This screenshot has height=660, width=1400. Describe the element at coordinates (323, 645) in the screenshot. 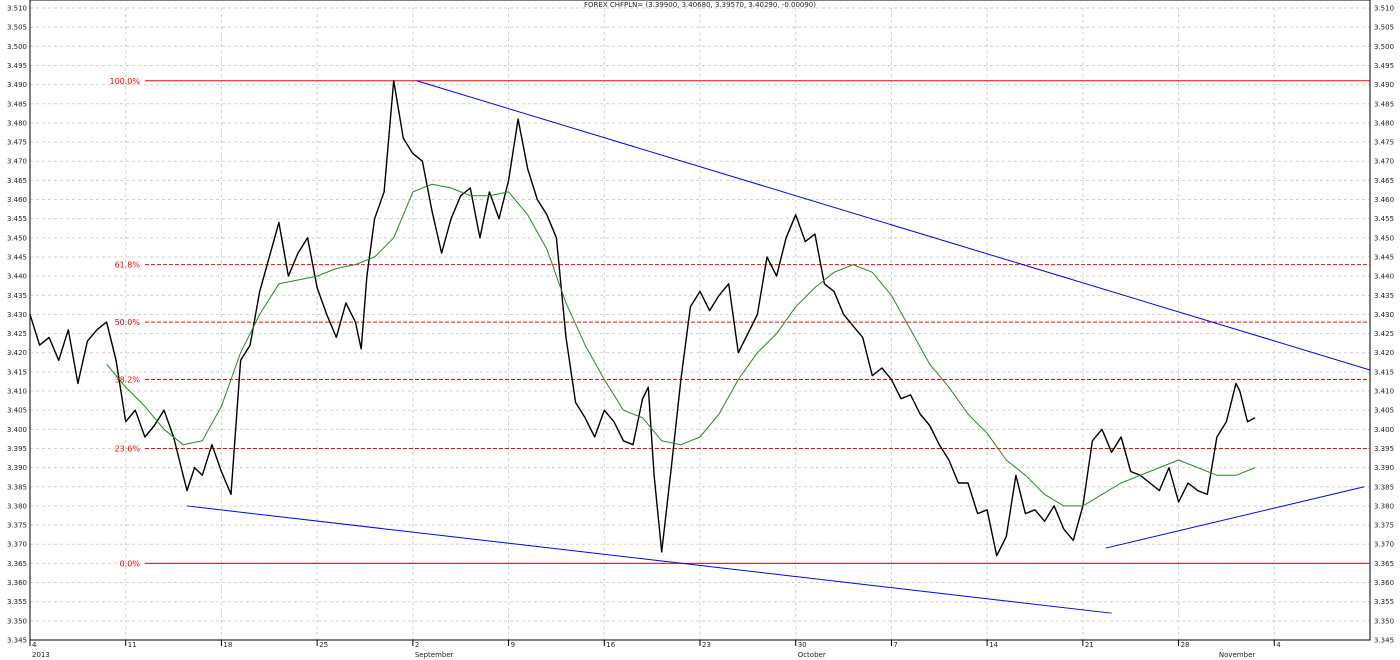

I see `x-tick-label: 25` at that location.